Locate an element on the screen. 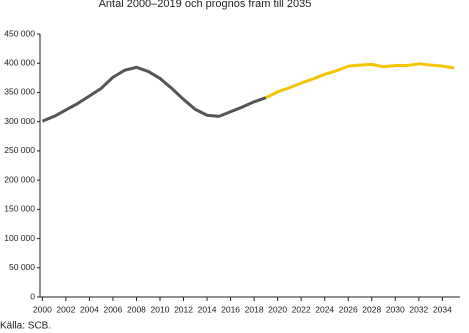  y-tick-label: 250 000 is located at coordinates (19, 150).